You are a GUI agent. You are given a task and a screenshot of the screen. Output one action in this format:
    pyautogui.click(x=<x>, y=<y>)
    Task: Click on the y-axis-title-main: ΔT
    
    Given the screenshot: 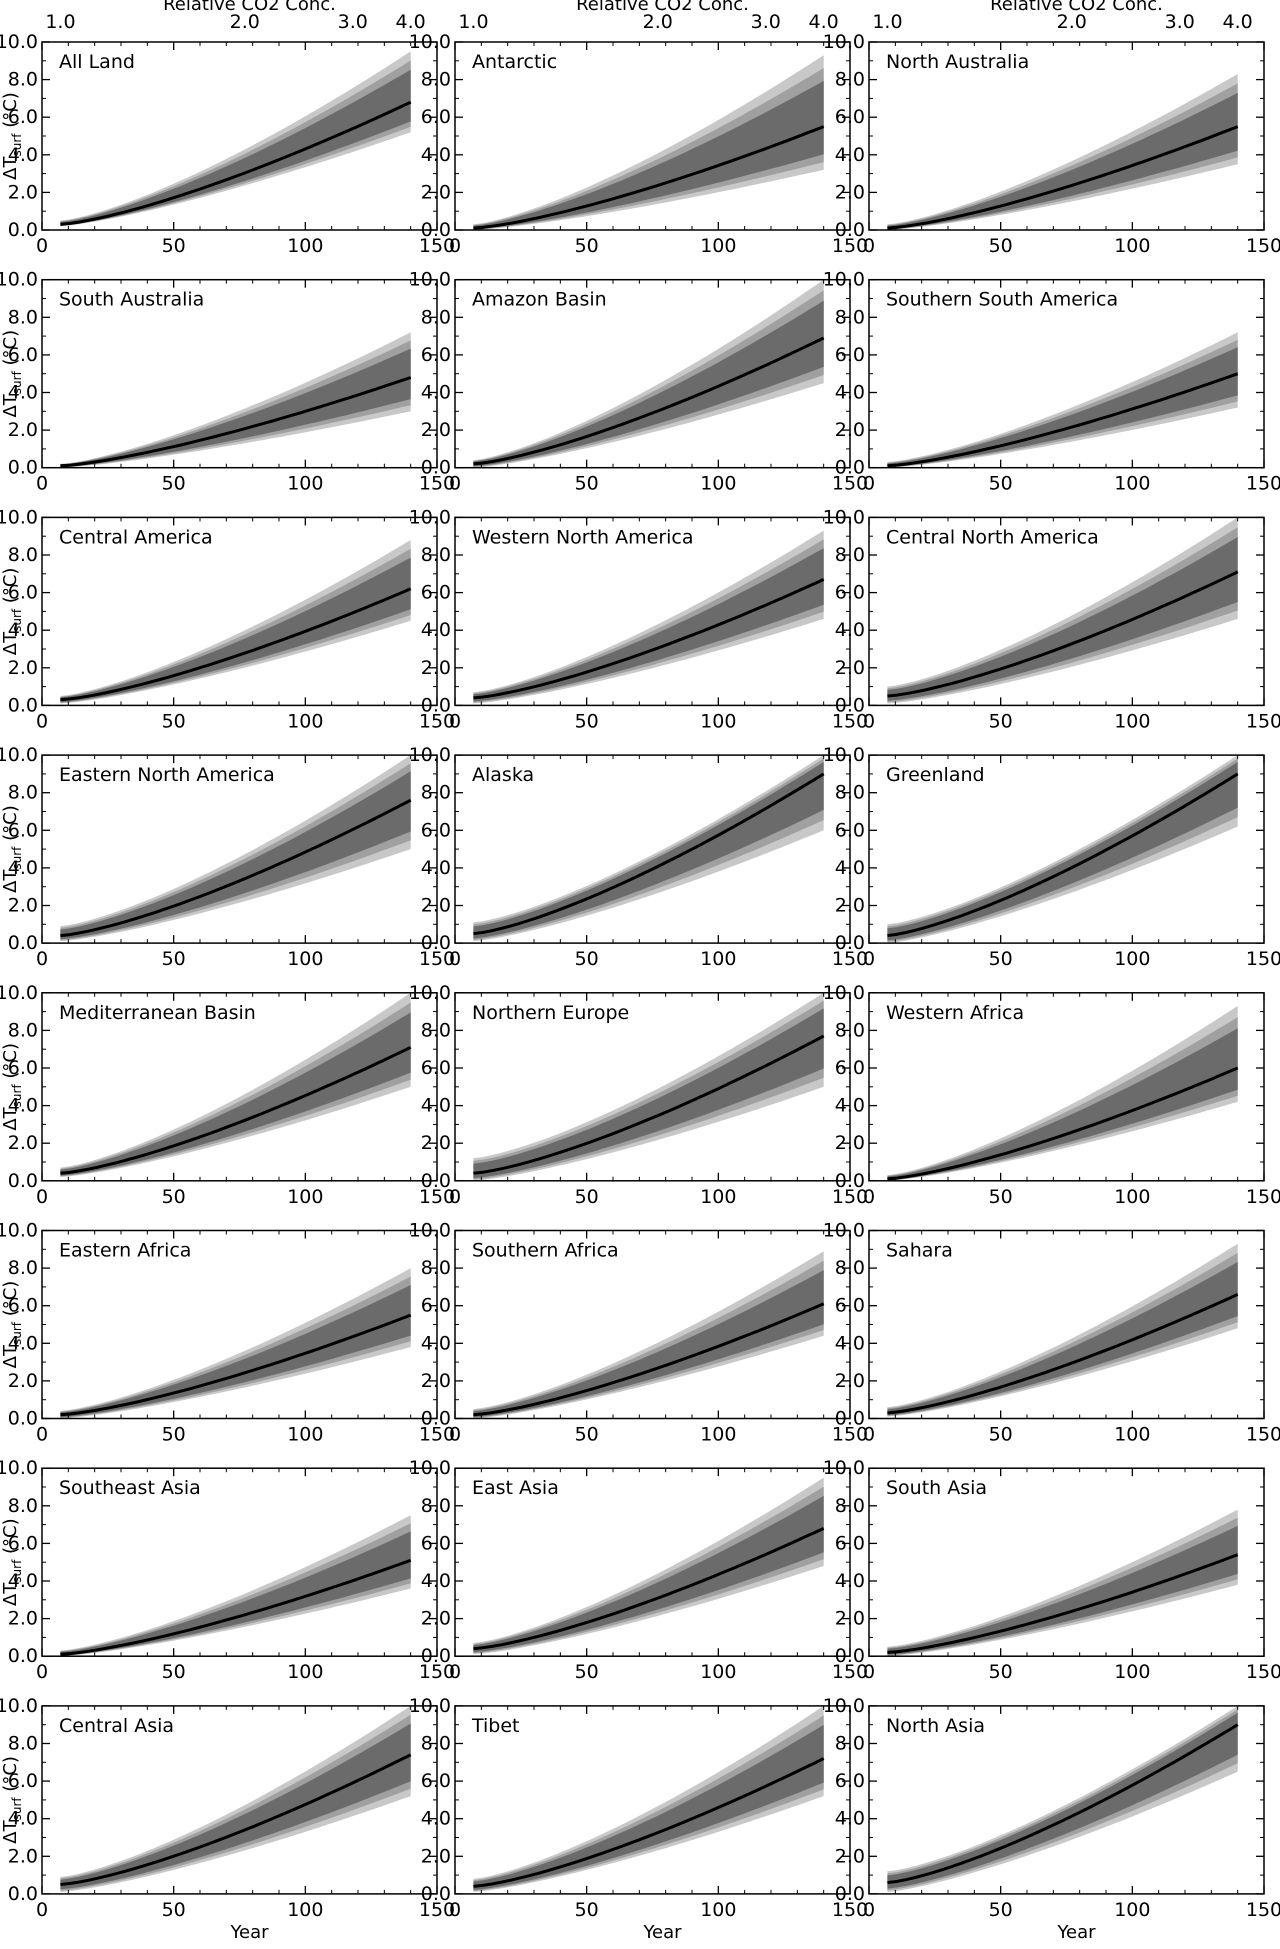 What is the action you would take?
    pyautogui.click(x=10, y=1831)
    